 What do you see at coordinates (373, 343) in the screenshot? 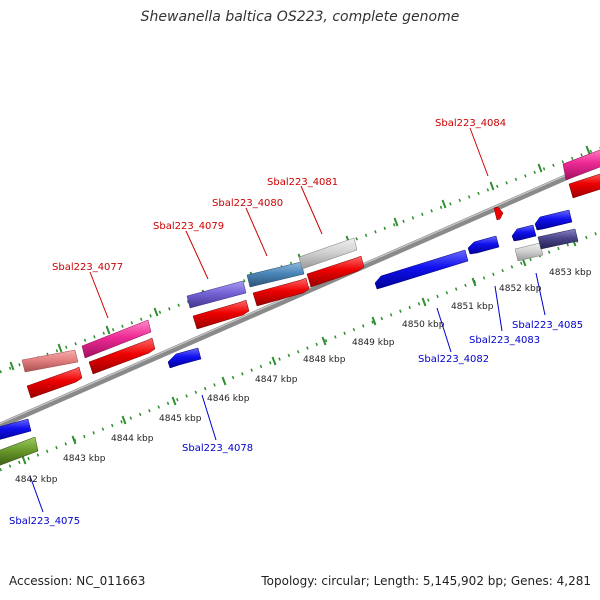
I see `scale-label: 4849 kbp` at bounding box center [373, 343].